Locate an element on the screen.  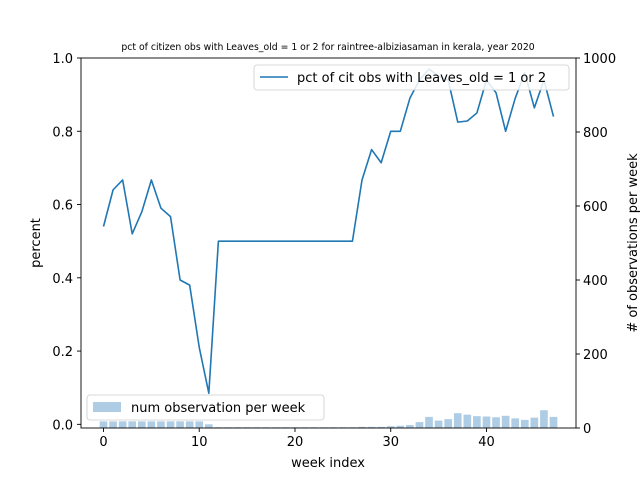
y2-tick-label: 400 is located at coordinates (595, 281).